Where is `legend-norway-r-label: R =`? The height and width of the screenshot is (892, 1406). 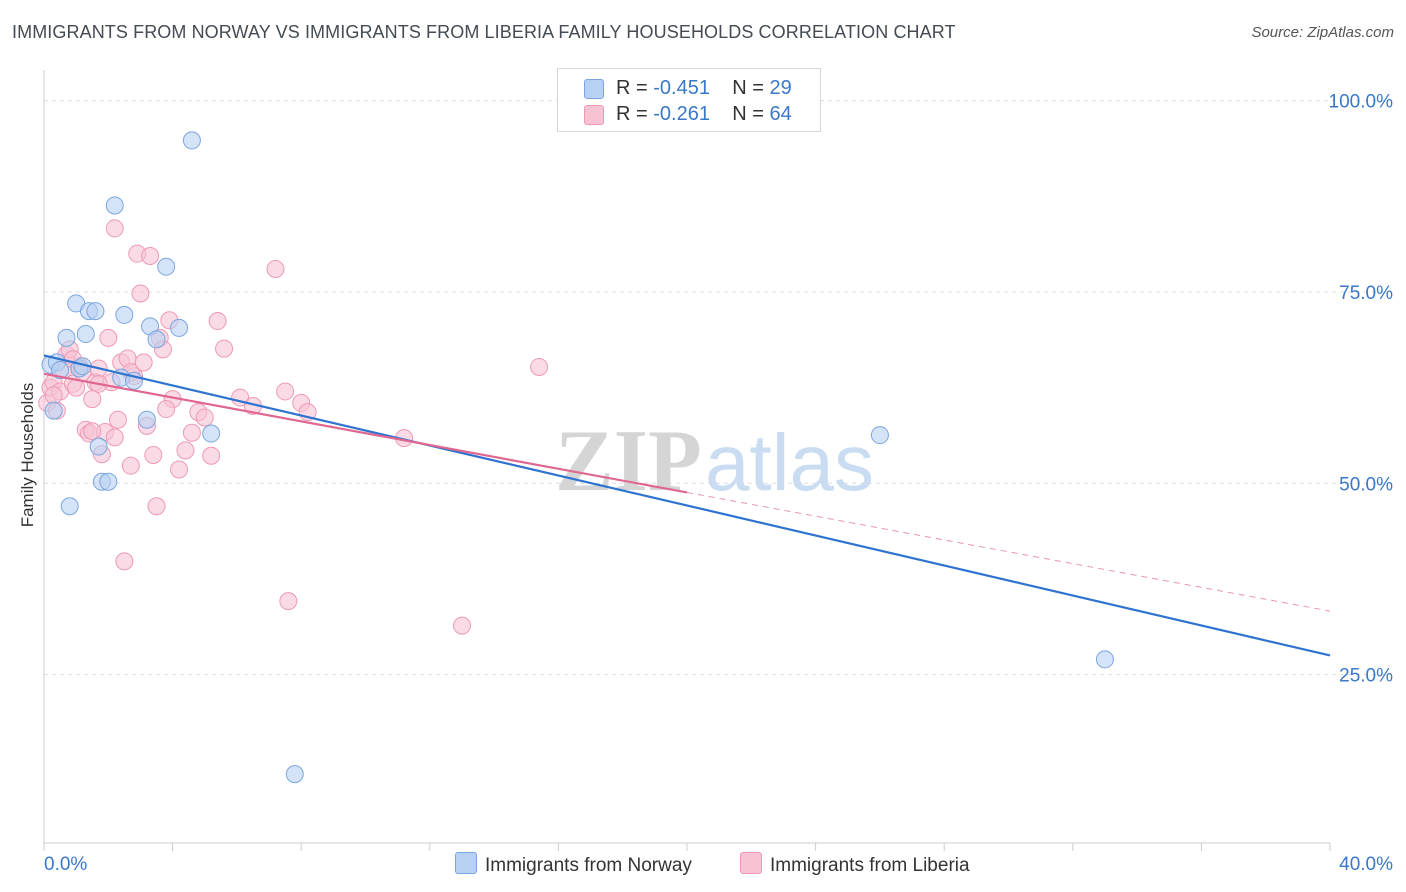
legend-norway-r-label: R = is located at coordinates (635, 88).